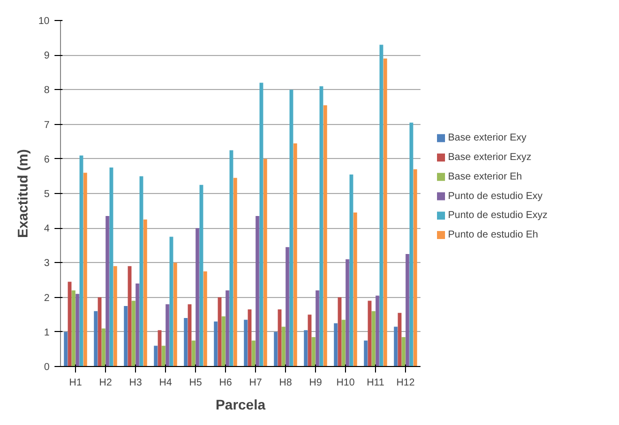 This screenshot has height=425, width=619. Describe the element at coordinates (165, 383) in the screenshot. I see `x-tick-label: H4` at that location.